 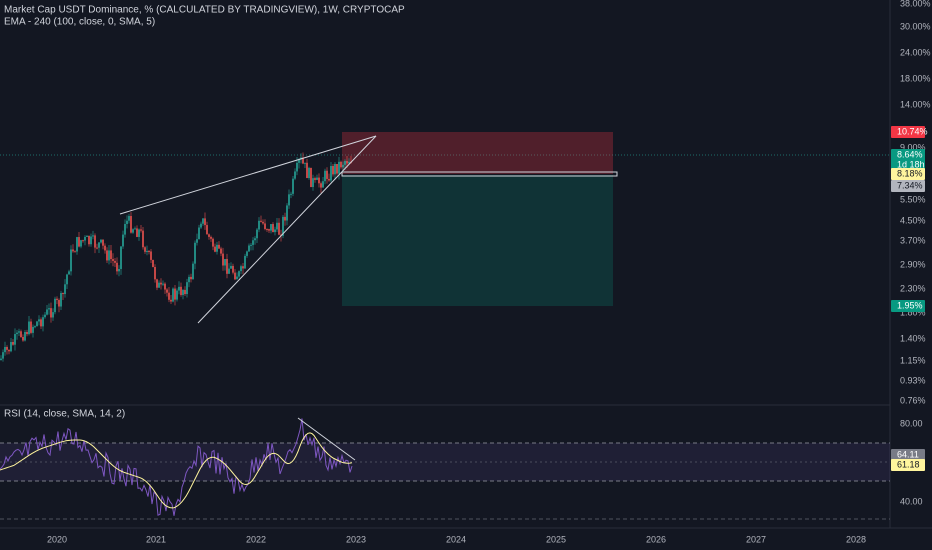 What do you see at coordinates (256, 539) in the screenshot?
I see `time-label: 2022` at bounding box center [256, 539].